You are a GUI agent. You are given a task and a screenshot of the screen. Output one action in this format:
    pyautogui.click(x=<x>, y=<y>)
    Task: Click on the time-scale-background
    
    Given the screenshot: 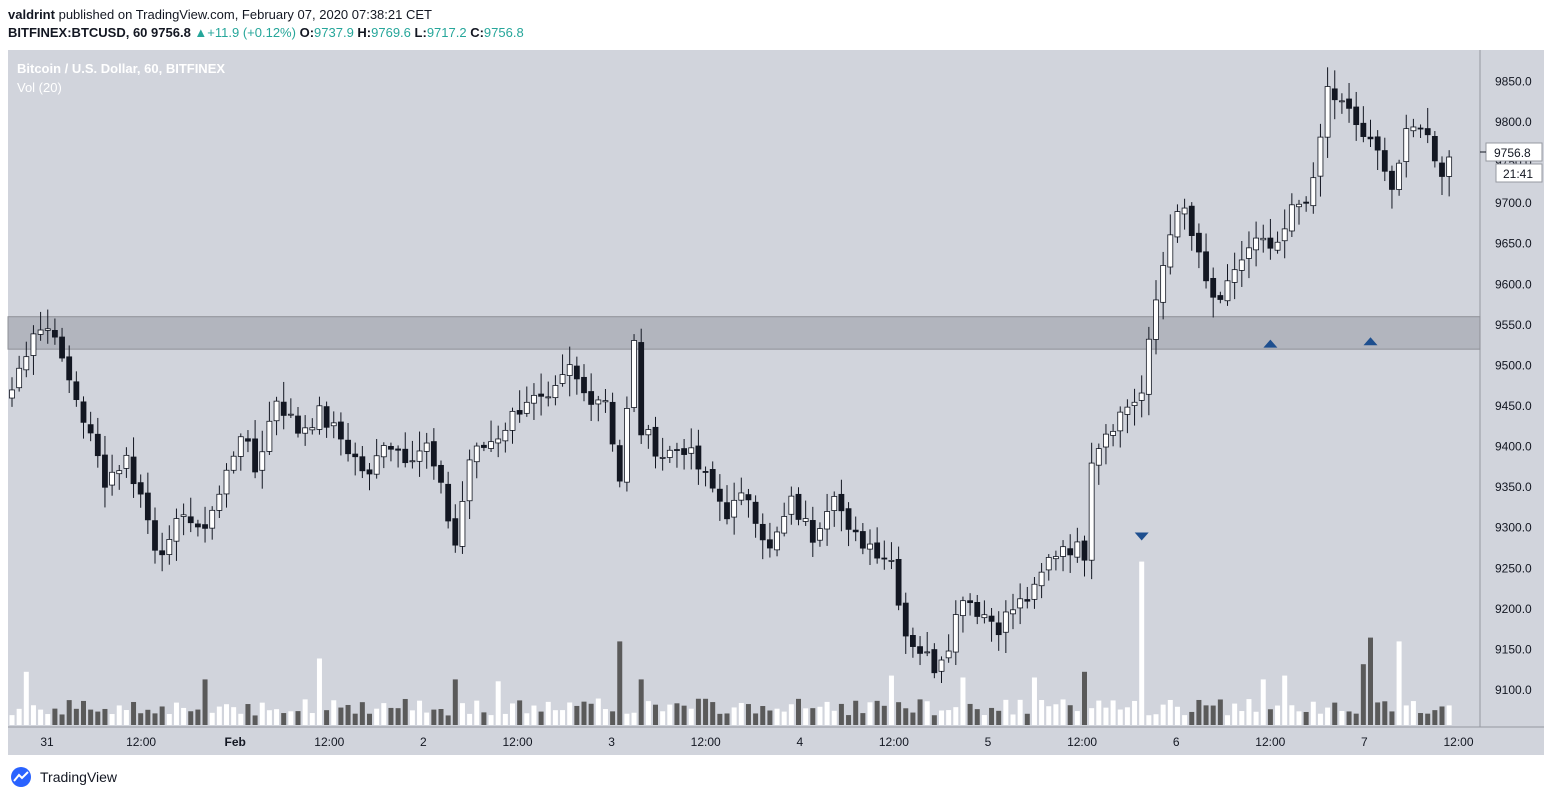 What is the action you would take?
    pyautogui.click(x=776, y=741)
    